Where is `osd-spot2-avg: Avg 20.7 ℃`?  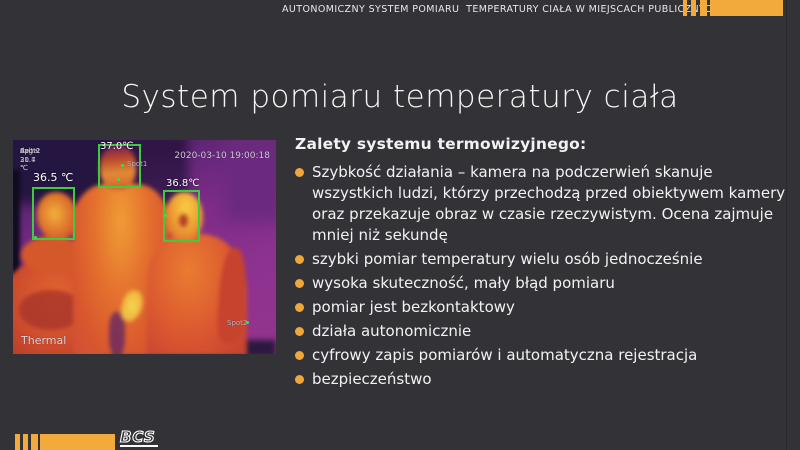 osd-spot2-avg: Avg 20.7 ℃ is located at coordinates (28, 159).